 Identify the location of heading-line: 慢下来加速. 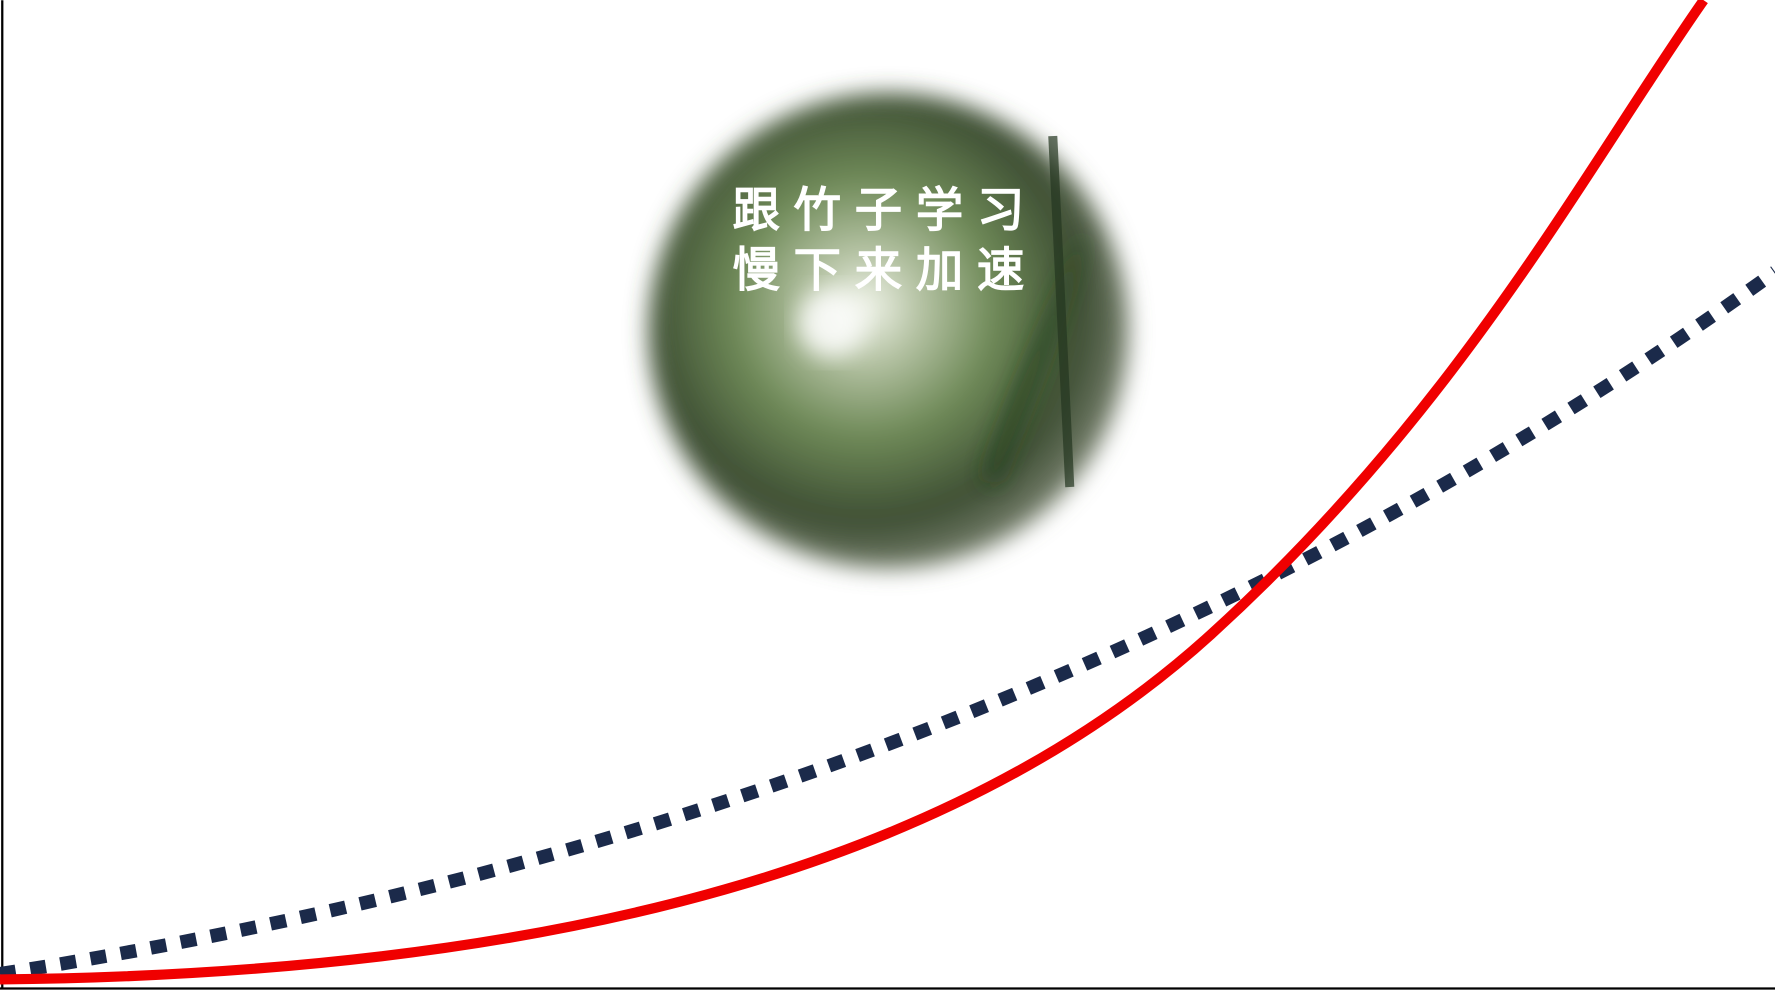
(885, 271).